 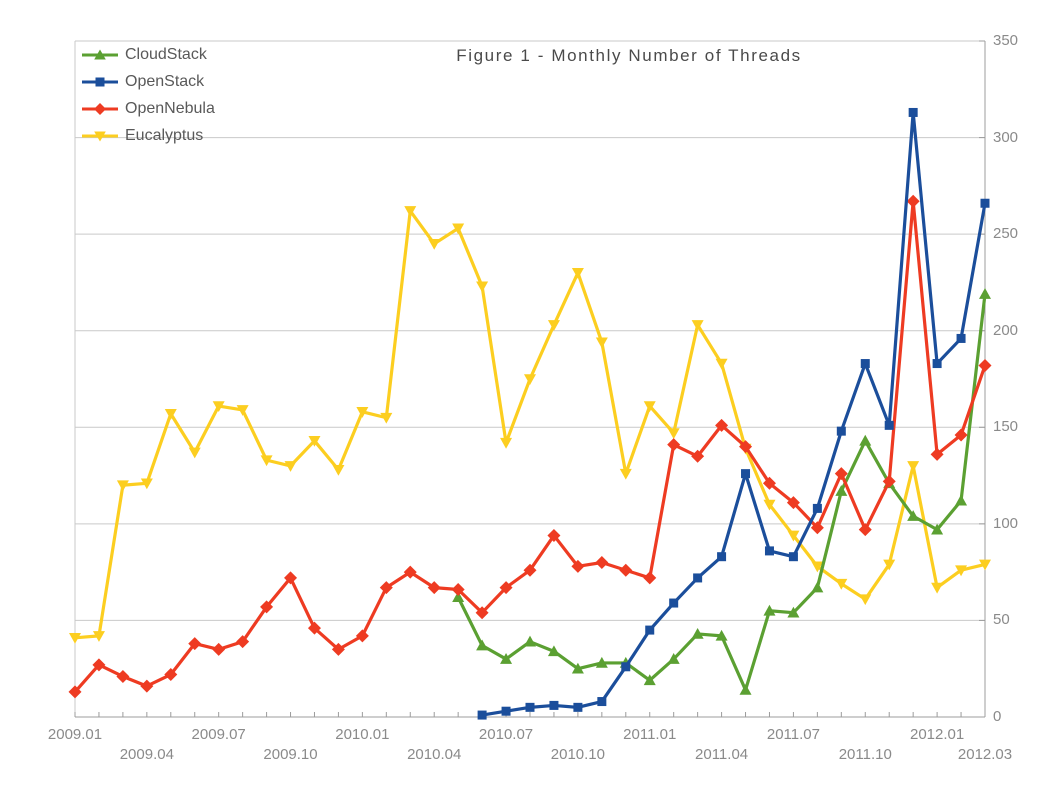 What do you see at coordinates (650, 734) in the screenshot?
I see `x-axis-label: 2011.01` at bounding box center [650, 734].